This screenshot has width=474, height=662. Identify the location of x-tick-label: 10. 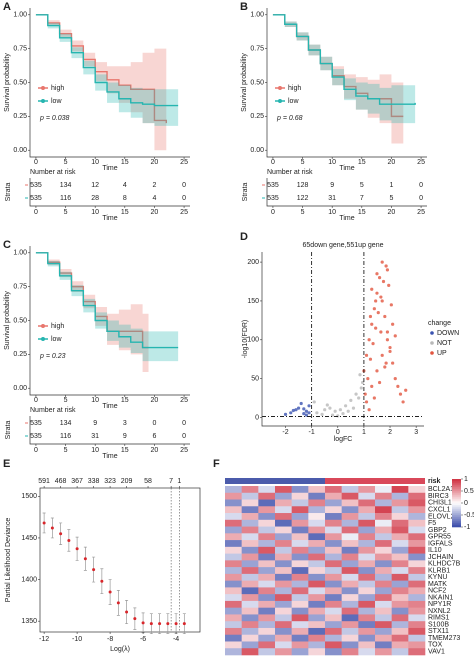
(95, 400).